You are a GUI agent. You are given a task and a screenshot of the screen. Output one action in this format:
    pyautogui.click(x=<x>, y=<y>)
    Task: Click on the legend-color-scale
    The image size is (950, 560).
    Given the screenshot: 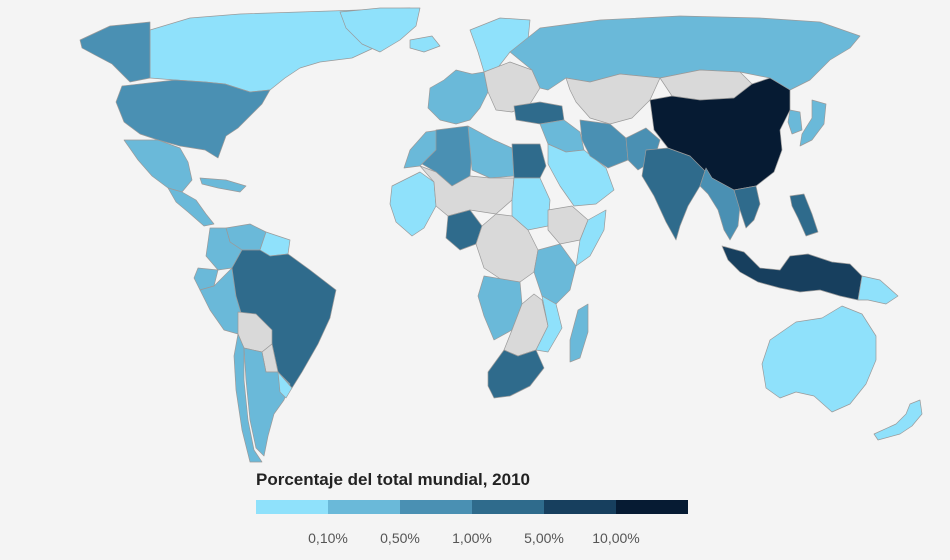 What is the action you would take?
    pyautogui.click(x=472, y=507)
    